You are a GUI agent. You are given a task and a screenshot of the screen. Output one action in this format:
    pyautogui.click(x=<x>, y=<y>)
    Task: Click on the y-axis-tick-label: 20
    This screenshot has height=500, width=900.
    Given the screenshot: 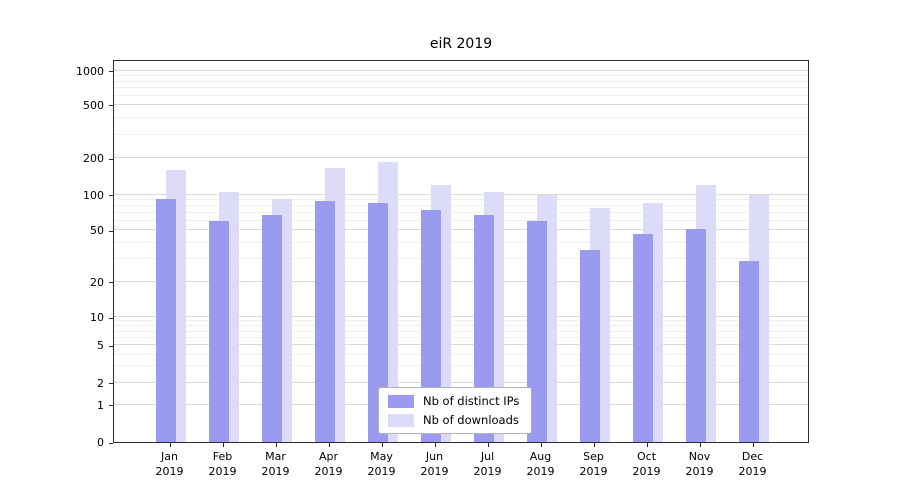 What is the action you would take?
    pyautogui.click(x=97, y=282)
    